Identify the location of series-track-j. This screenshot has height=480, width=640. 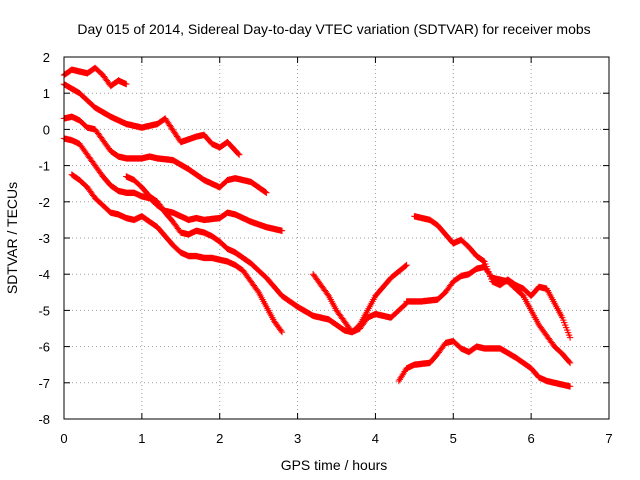
(492, 277).